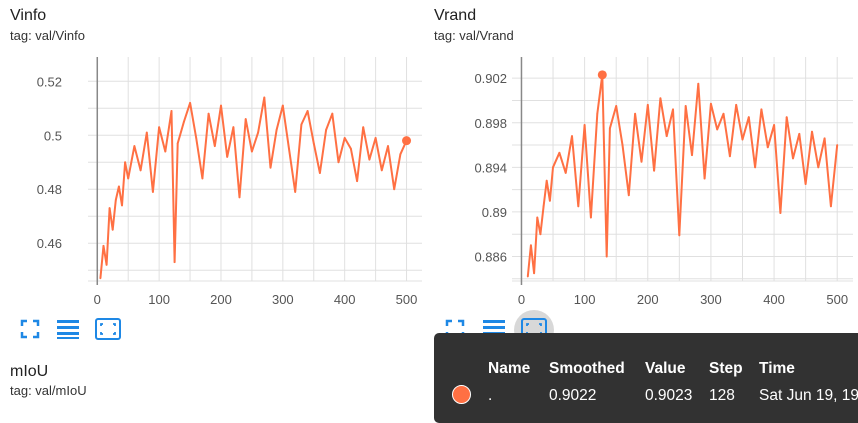 The height and width of the screenshot is (423, 858). What do you see at coordinates (808, 395) in the screenshot?
I see `tooltip-time: Sat Jun 19, 19` at bounding box center [808, 395].